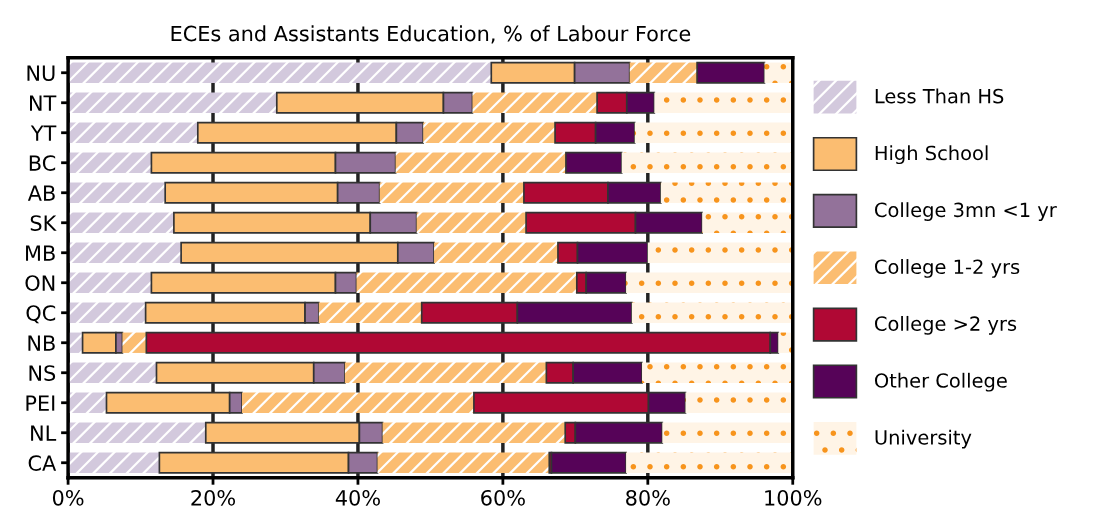 The height and width of the screenshot is (525, 1098). What do you see at coordinates (43, 103) in the screenshot?
I see `y-tick-label: NT` at bounding box center [43, 103].